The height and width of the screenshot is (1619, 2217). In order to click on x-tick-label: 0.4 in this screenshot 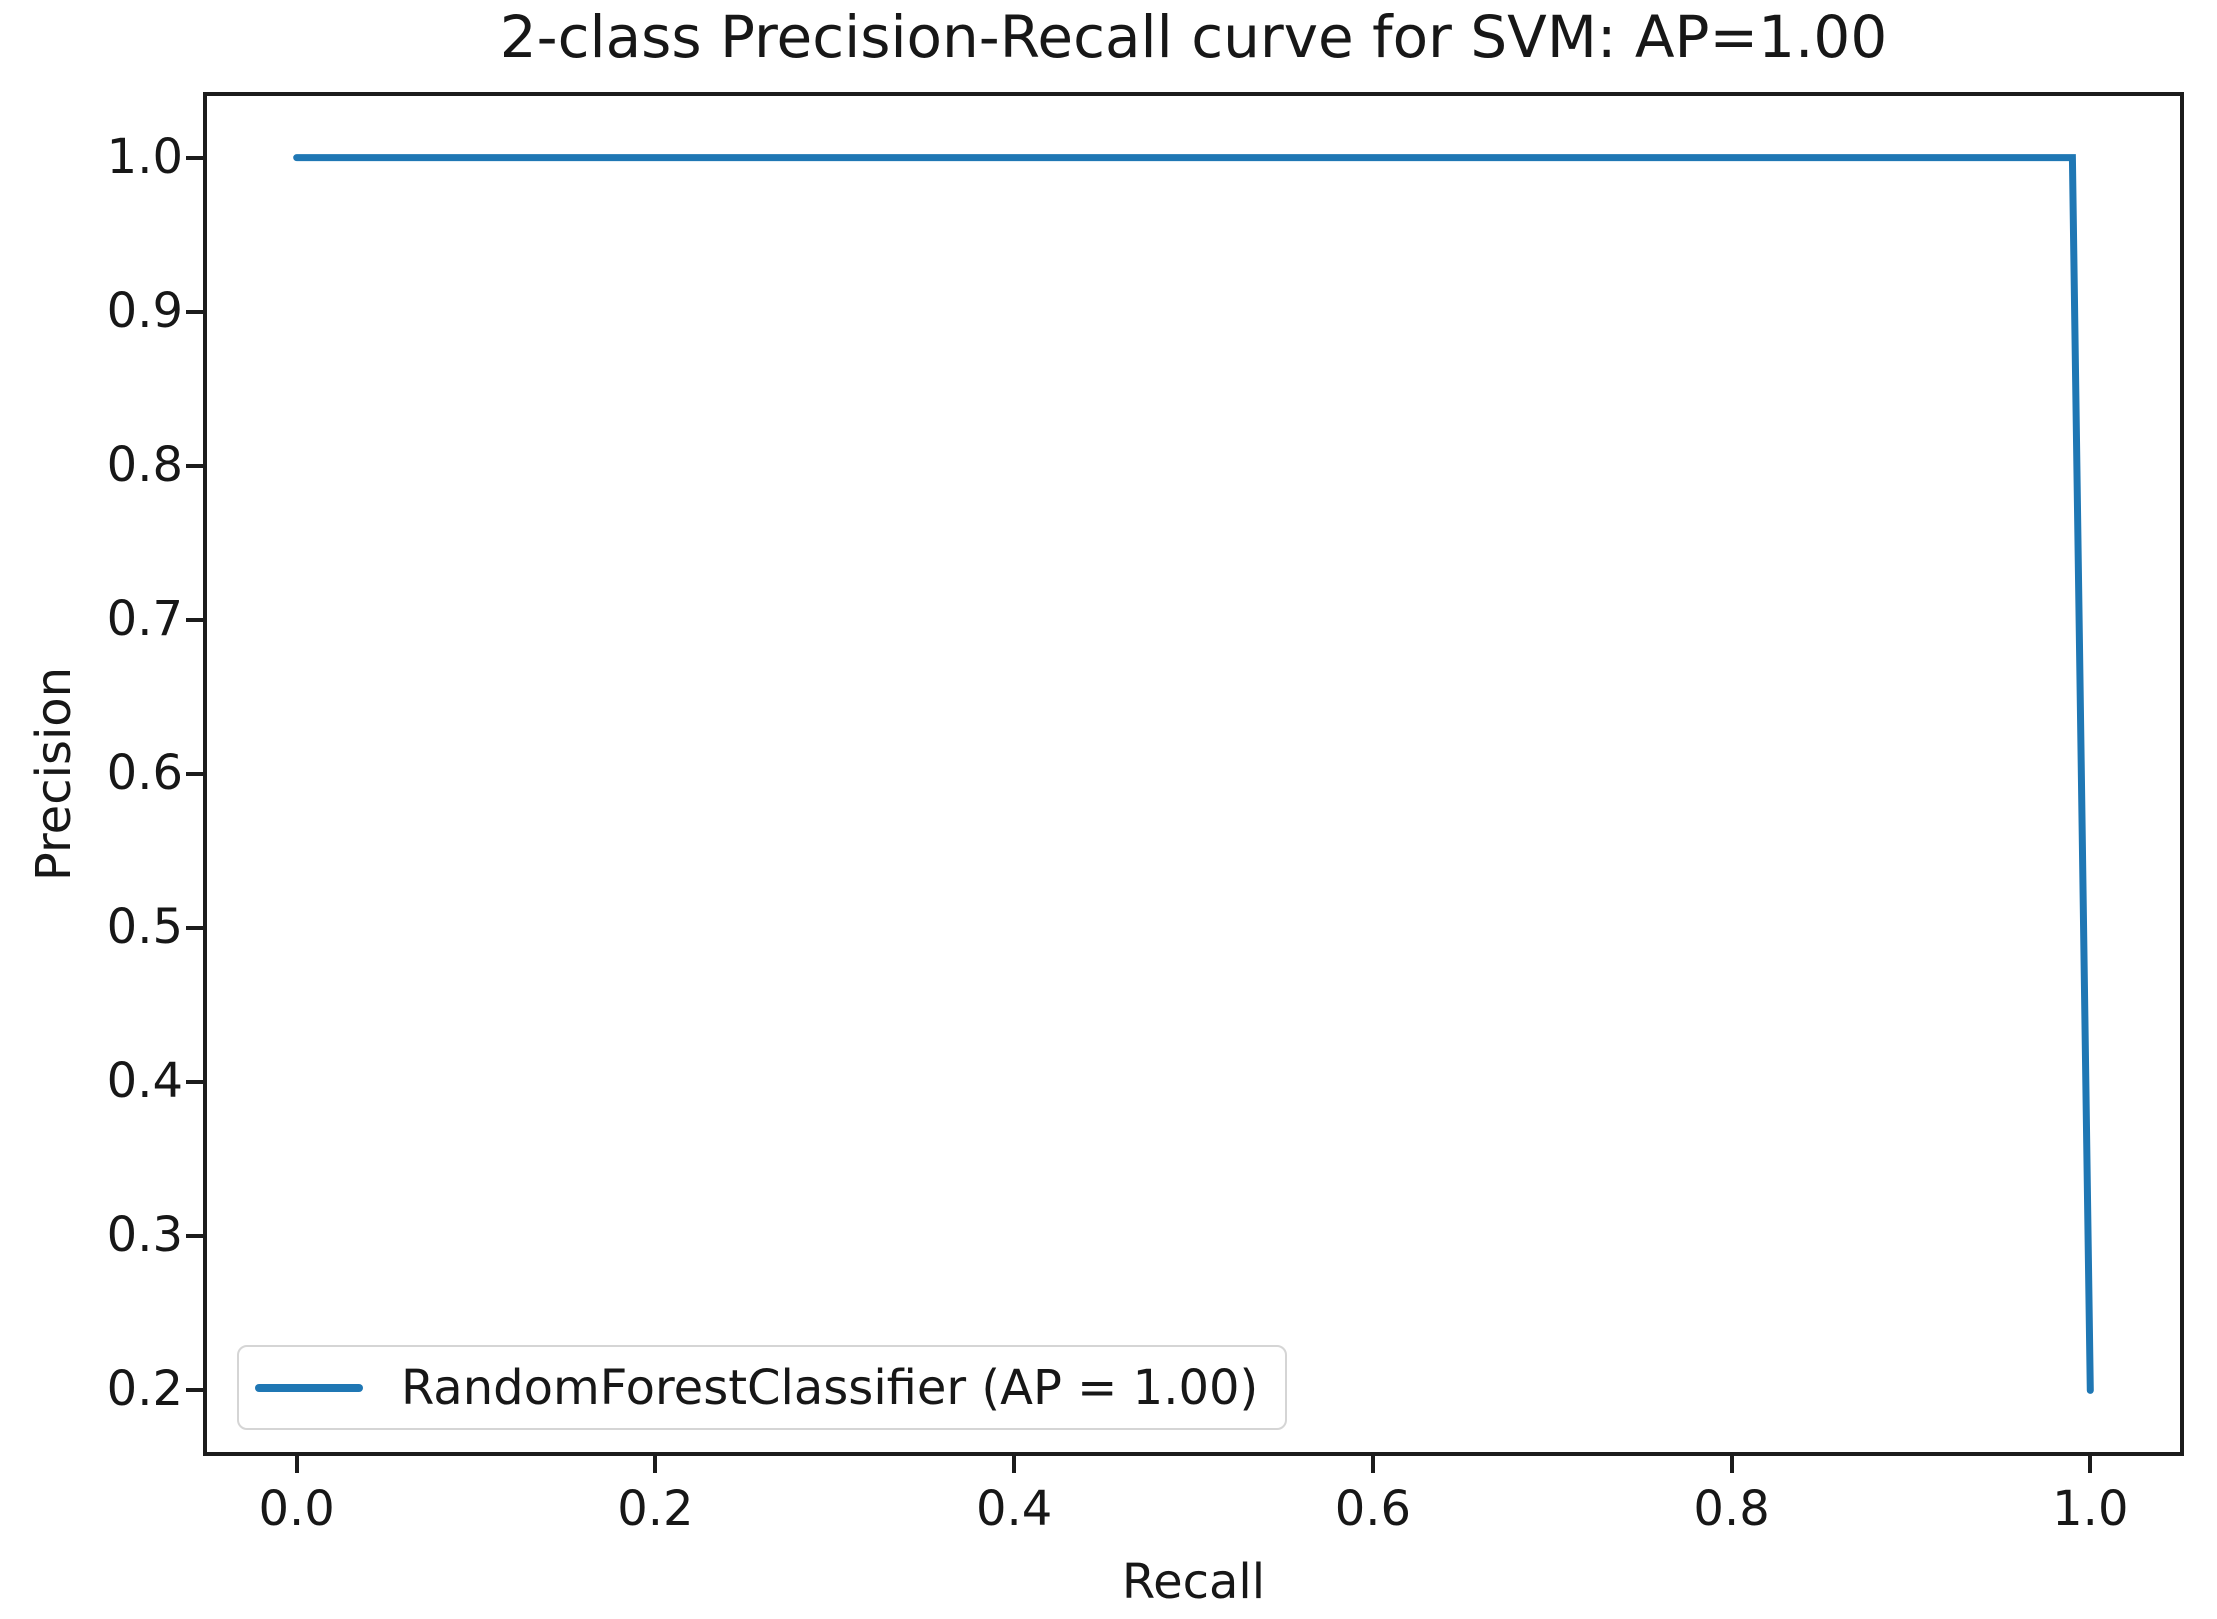, I will do `click(1014, 1509)`.